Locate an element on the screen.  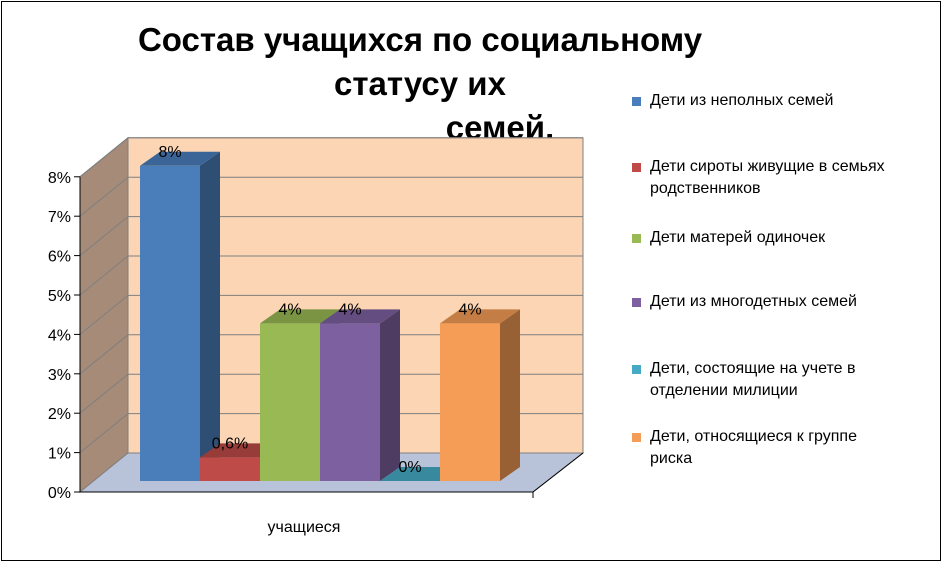
legend-label-line: риска is located at coordinates (671, 458).